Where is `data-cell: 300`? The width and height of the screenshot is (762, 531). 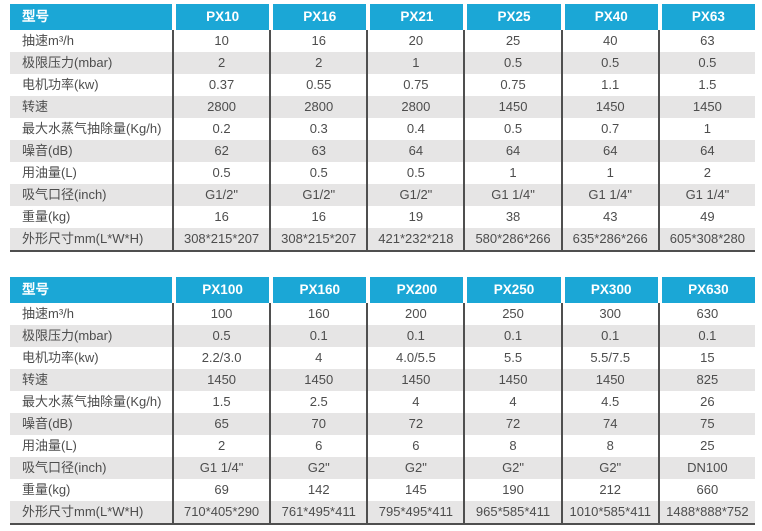 data-cell: 300 is located at coordinates (609, 314).